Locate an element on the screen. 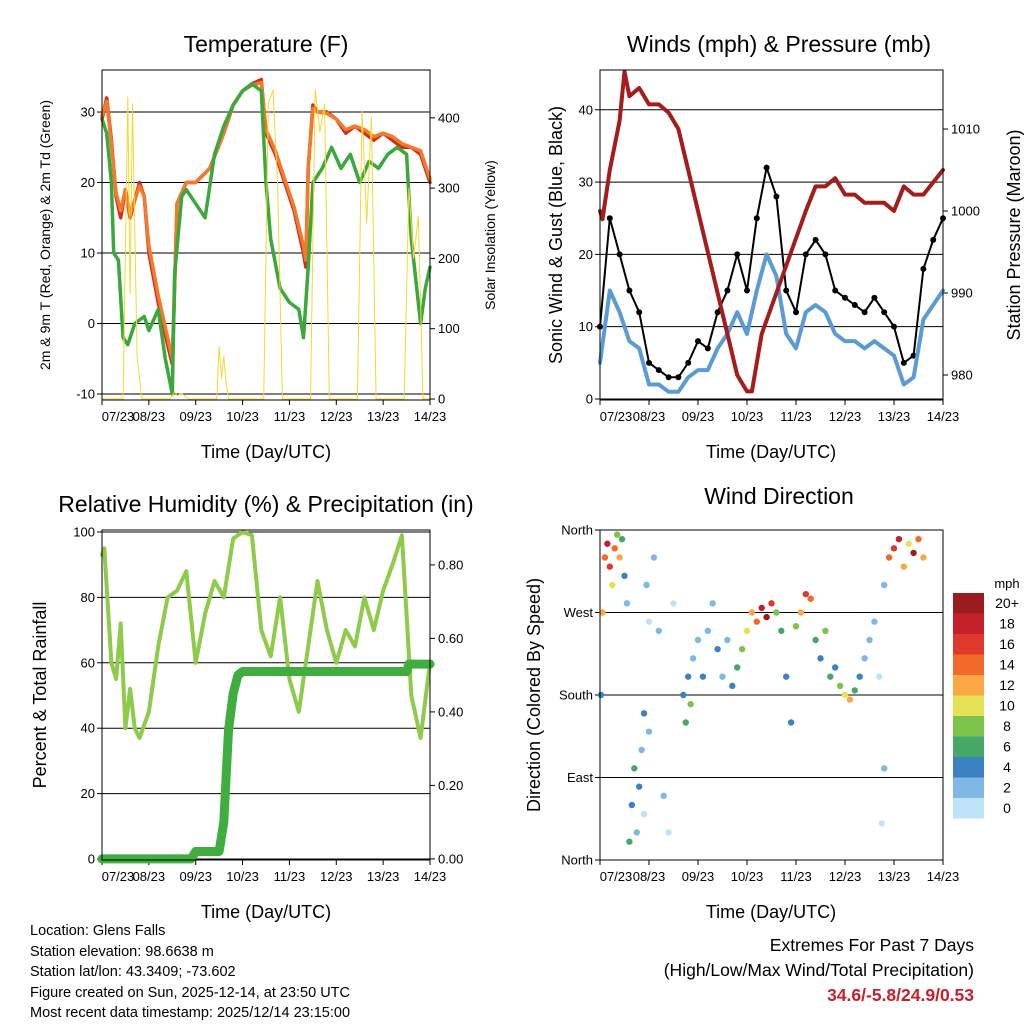  panel2-ytick-right-label: 0.00 is located at coordinates (450, 858).